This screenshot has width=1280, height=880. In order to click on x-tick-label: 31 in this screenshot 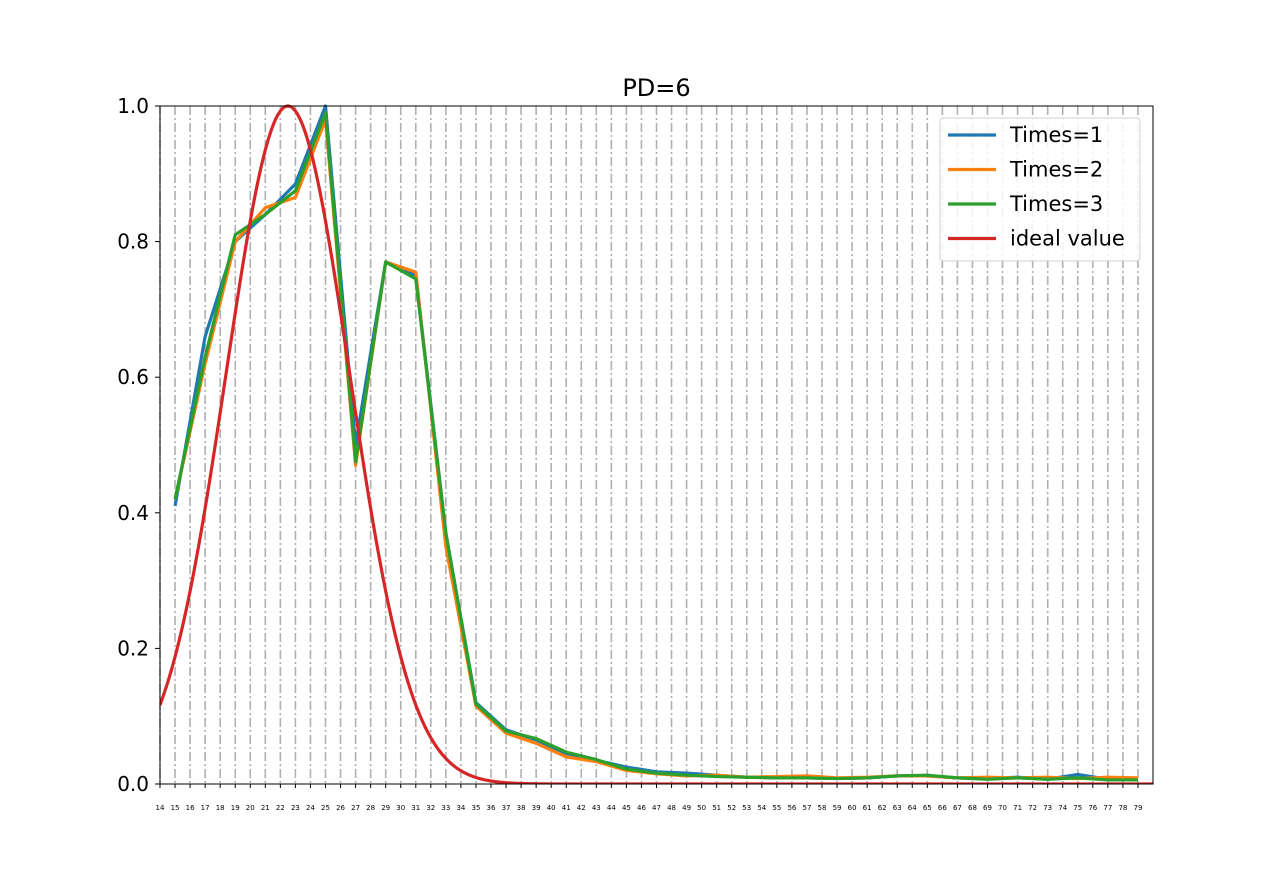, I will do `click(415, 808)`.